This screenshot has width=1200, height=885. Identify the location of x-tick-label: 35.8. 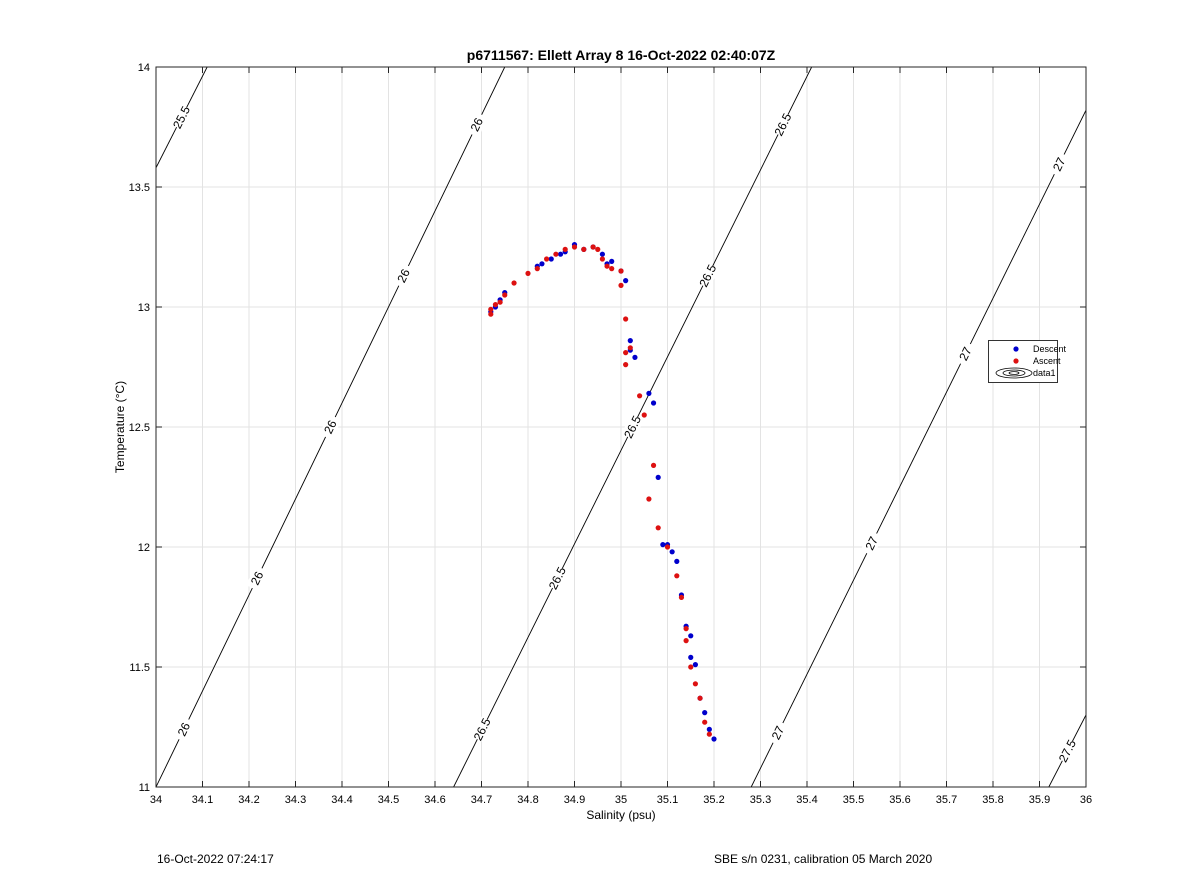
(992, 800).